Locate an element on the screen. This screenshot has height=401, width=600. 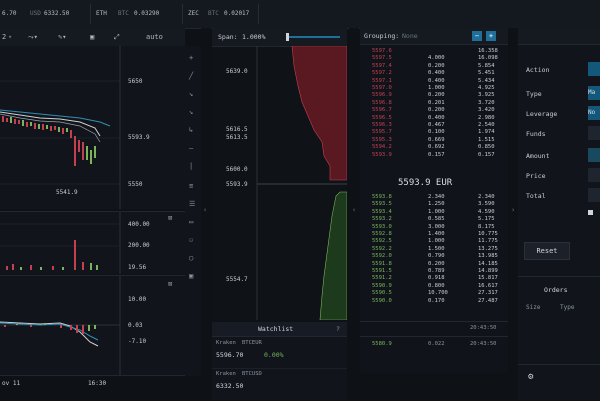
ask-row: 5597.5 4.000 16.098 is located at coordinates (434, 58).